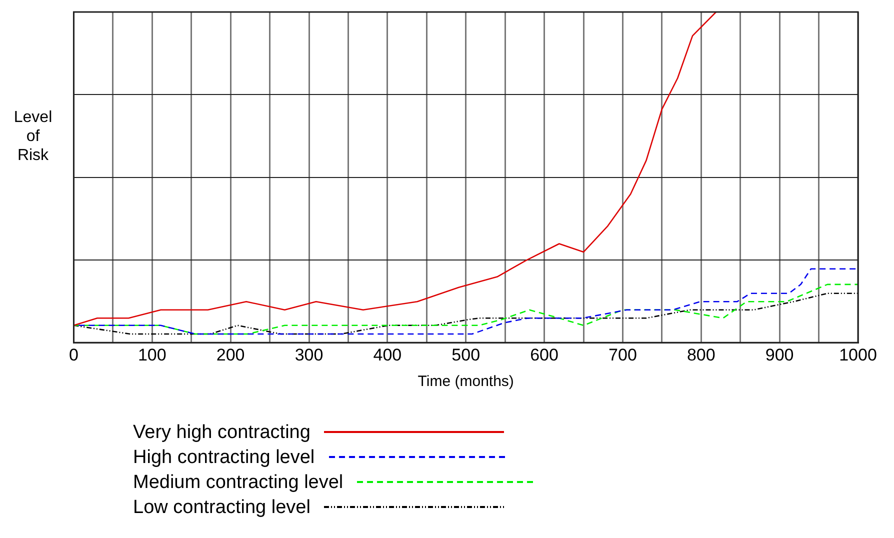 The height and width of the screenshot is (538, 894). What do you see at coordinates (238, 483) in the screenshot?
I see `legend-label: Medium contracting level` at bounding box center [238, 483].